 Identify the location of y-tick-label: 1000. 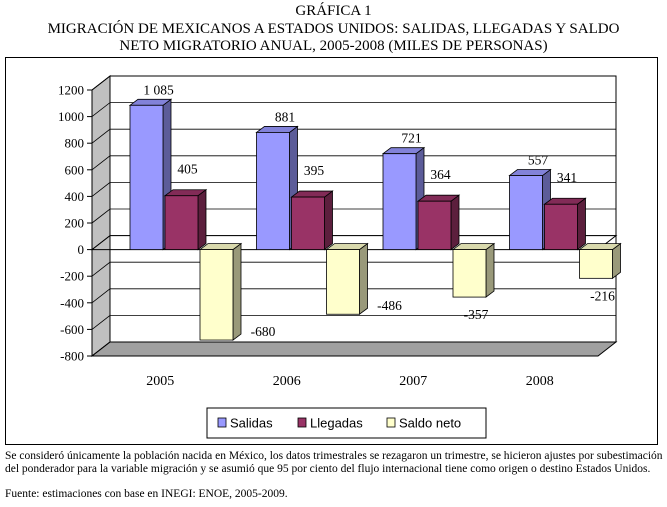
(71, 116).